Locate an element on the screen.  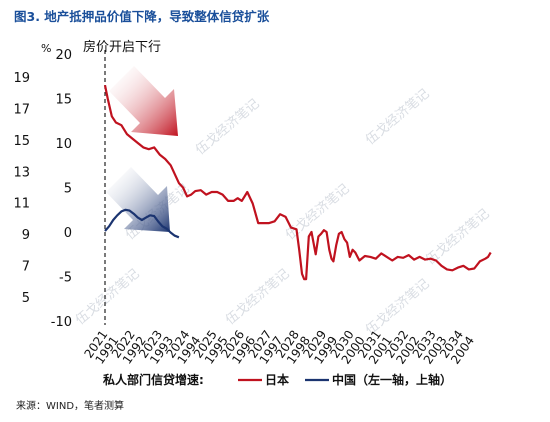
right-tick-label: 20 is located at coordinates (63, 55).